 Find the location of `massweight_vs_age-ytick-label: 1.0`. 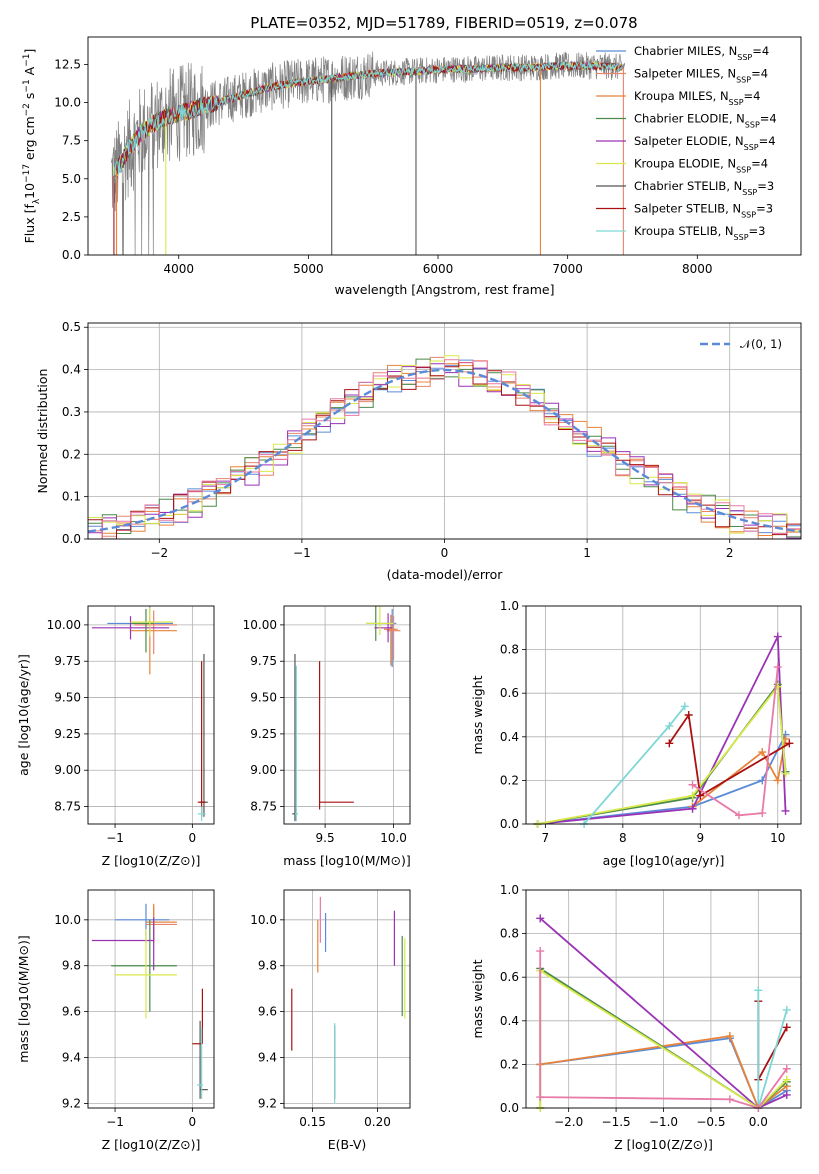

massweight_vs_age-ytick-label: 1.0 is located at coordinates (509, 606).